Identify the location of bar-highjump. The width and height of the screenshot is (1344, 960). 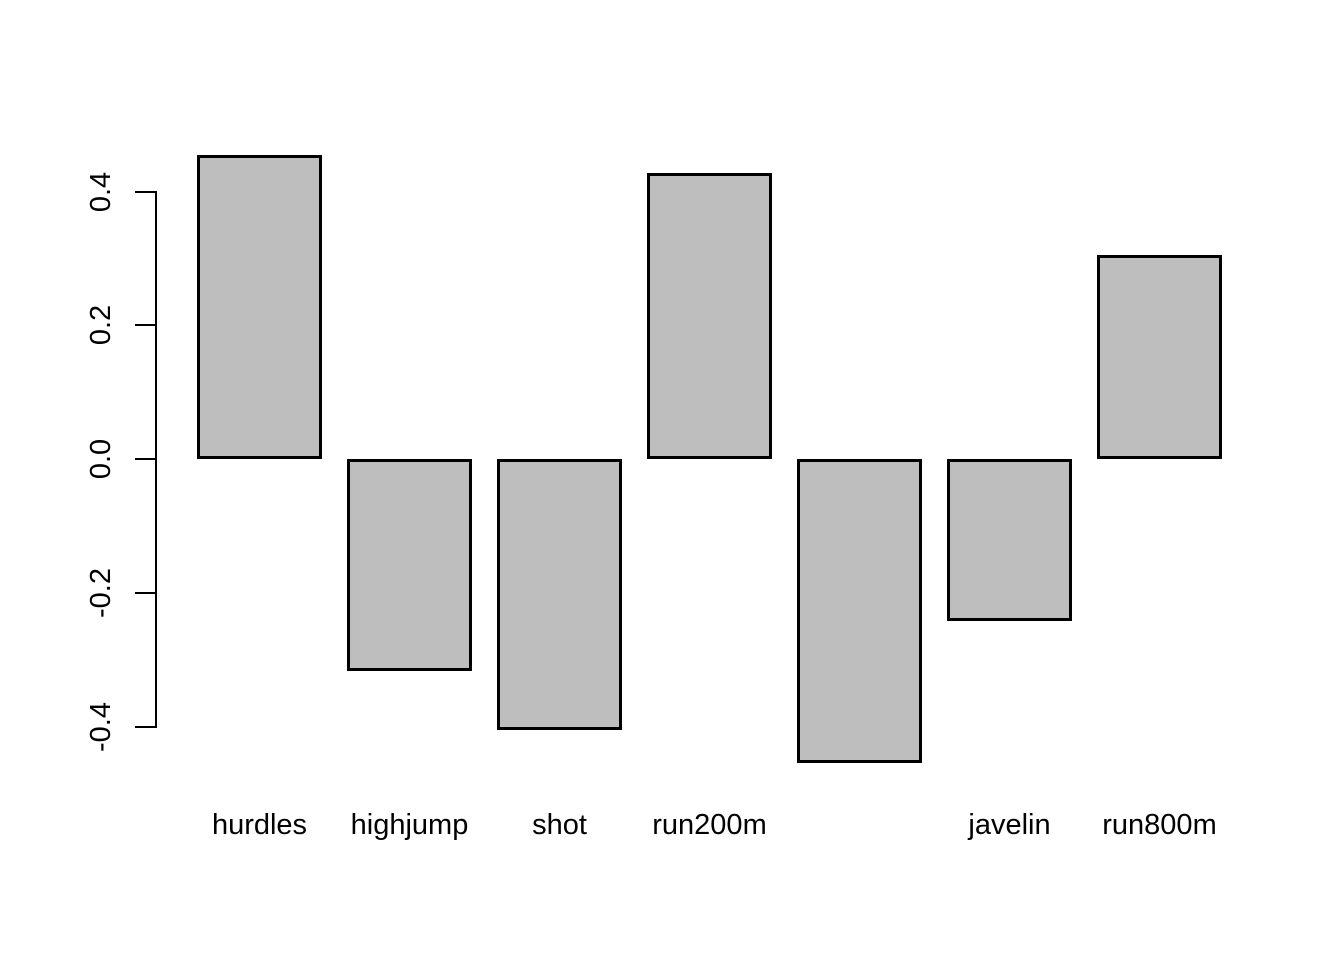
(409, 565).